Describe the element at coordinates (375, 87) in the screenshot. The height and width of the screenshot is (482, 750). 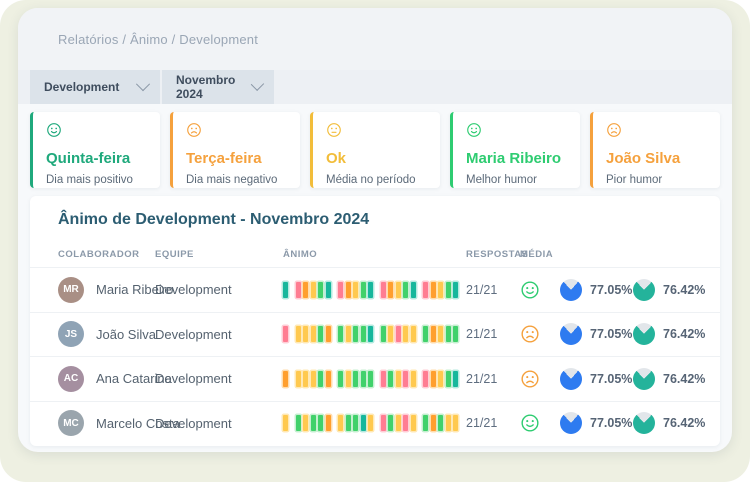
I see `filter-bar: Development Novembro 2024` at that location.